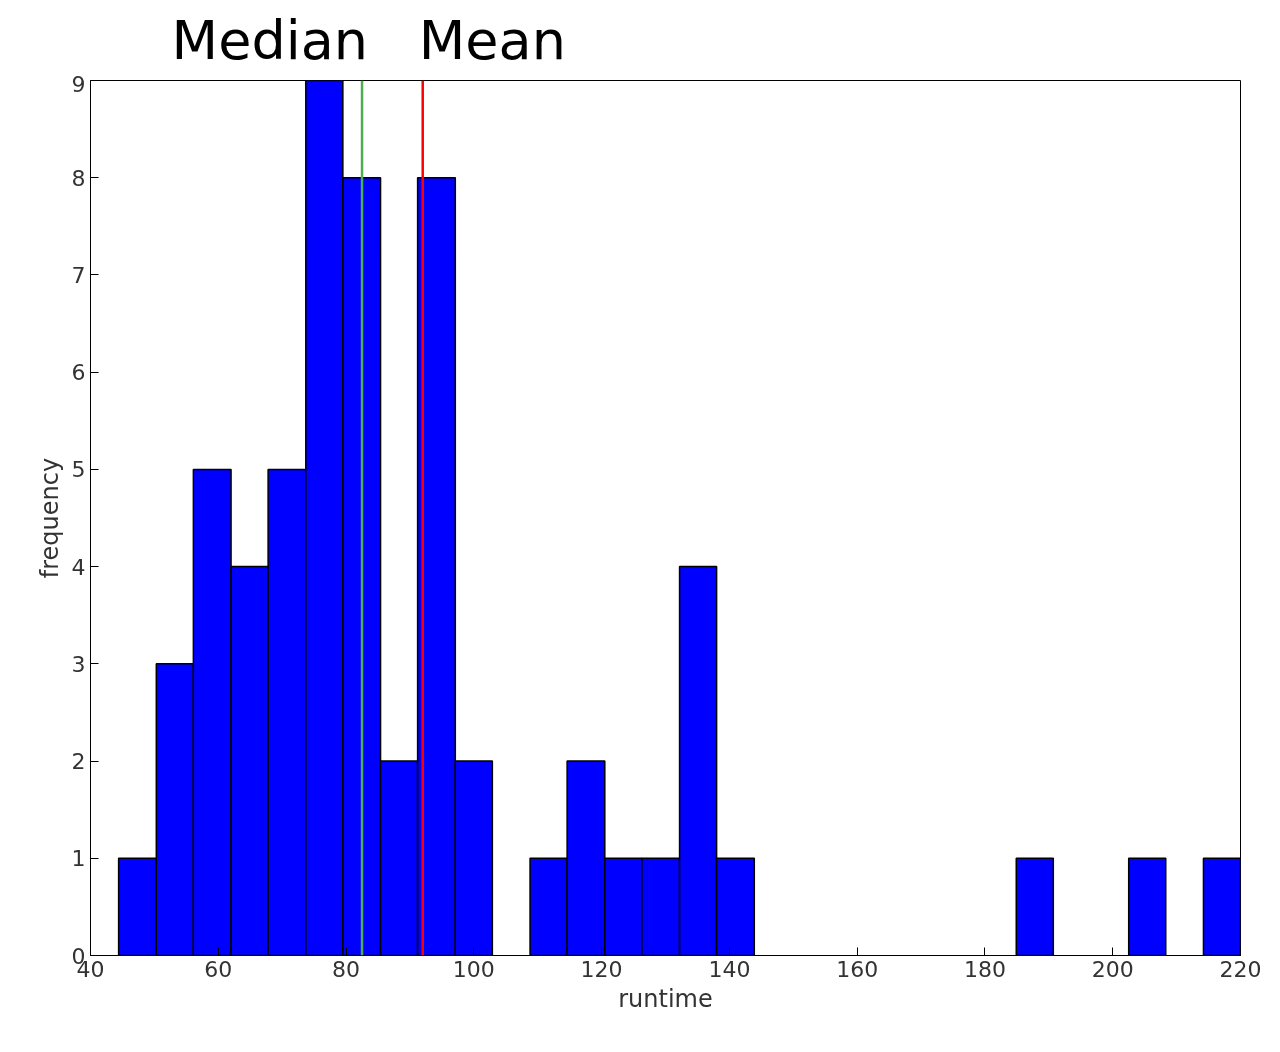 The image size is (1280, 1052). I want to click on x-tick-label: 200, so click(1112, 969).